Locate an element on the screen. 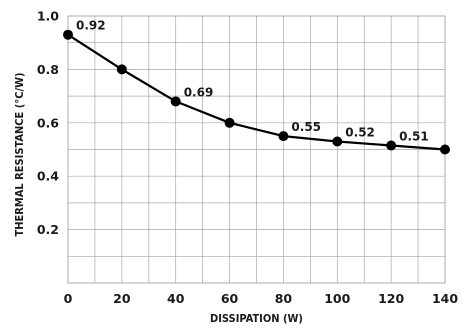 This screenshot has width=470, height=330. data-label: 0.92 is located at coordinates (91, 26).